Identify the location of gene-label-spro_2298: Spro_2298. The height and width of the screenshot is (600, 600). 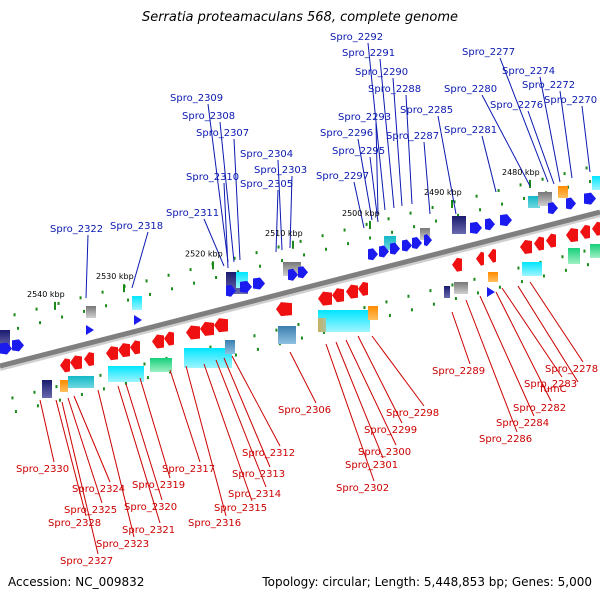
(412, 413).